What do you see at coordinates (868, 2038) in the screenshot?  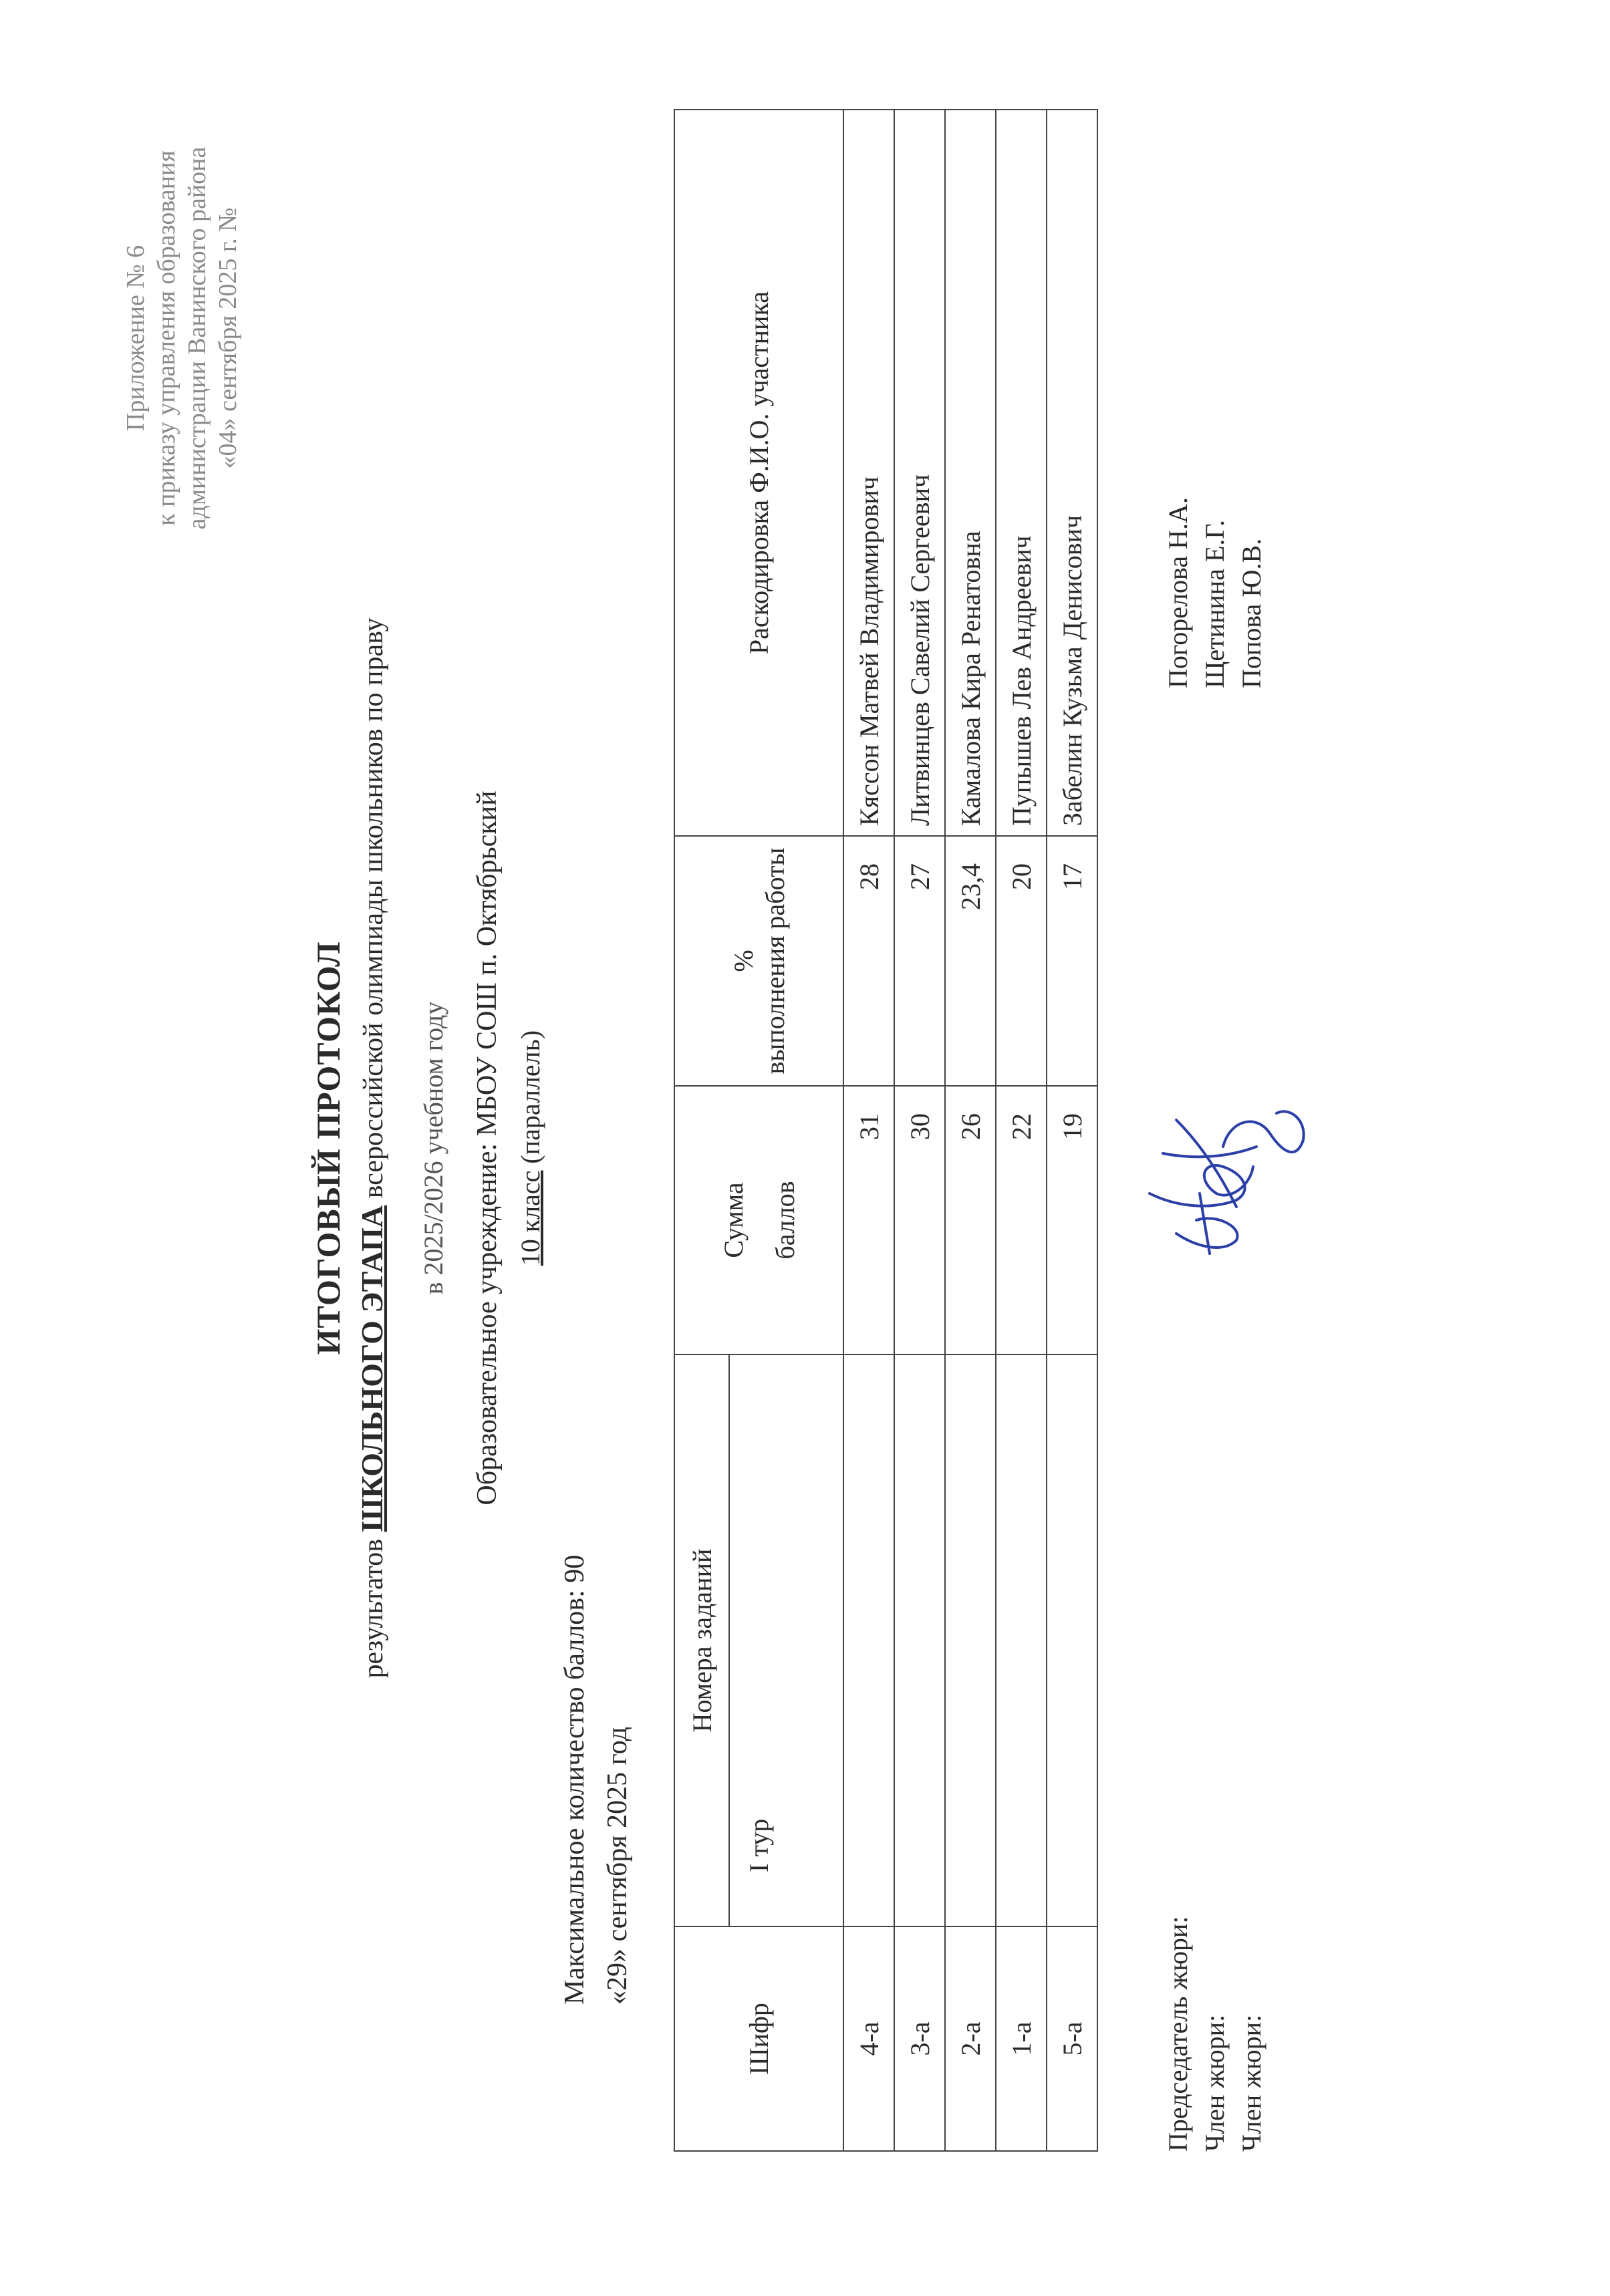 I see `cell-code: 4-а` at bounding box center [868, 2038].